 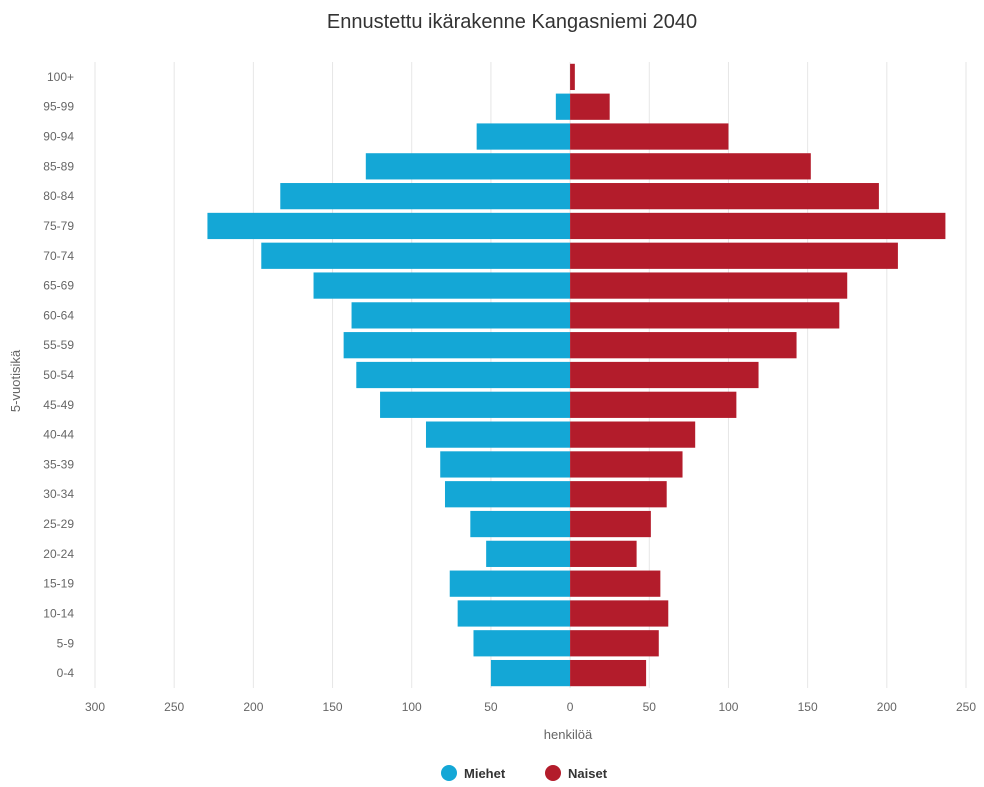 I want to click on y-tick-label: 50-54, so click(x=58, y=375).